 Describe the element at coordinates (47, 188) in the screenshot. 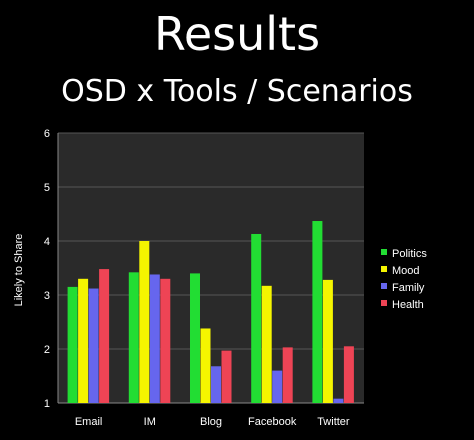

I see `y-tick-label: 5` at that location.